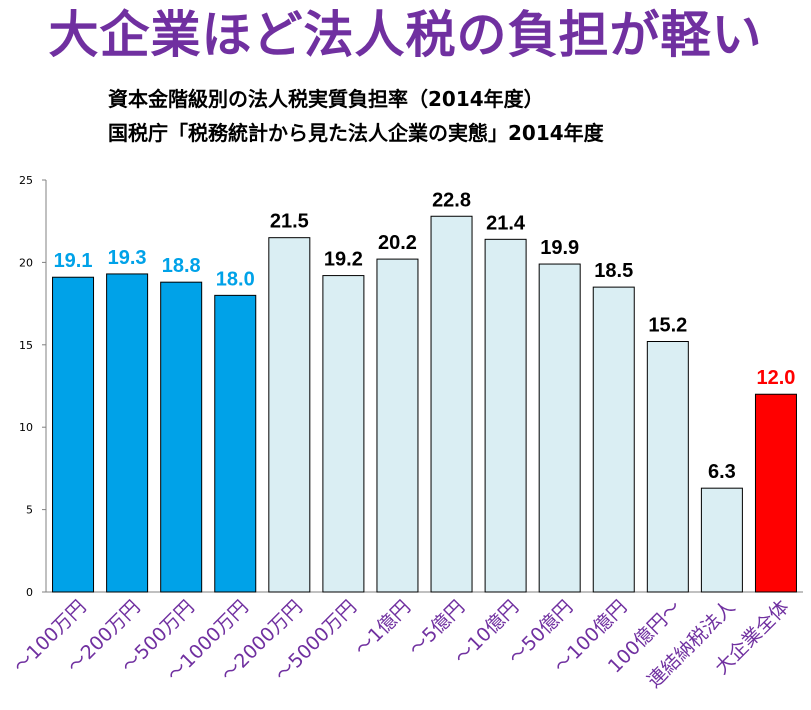  Describe the element at coordinates (181, 266) in the screenshot. I see `data-label: 18.8` at that location.